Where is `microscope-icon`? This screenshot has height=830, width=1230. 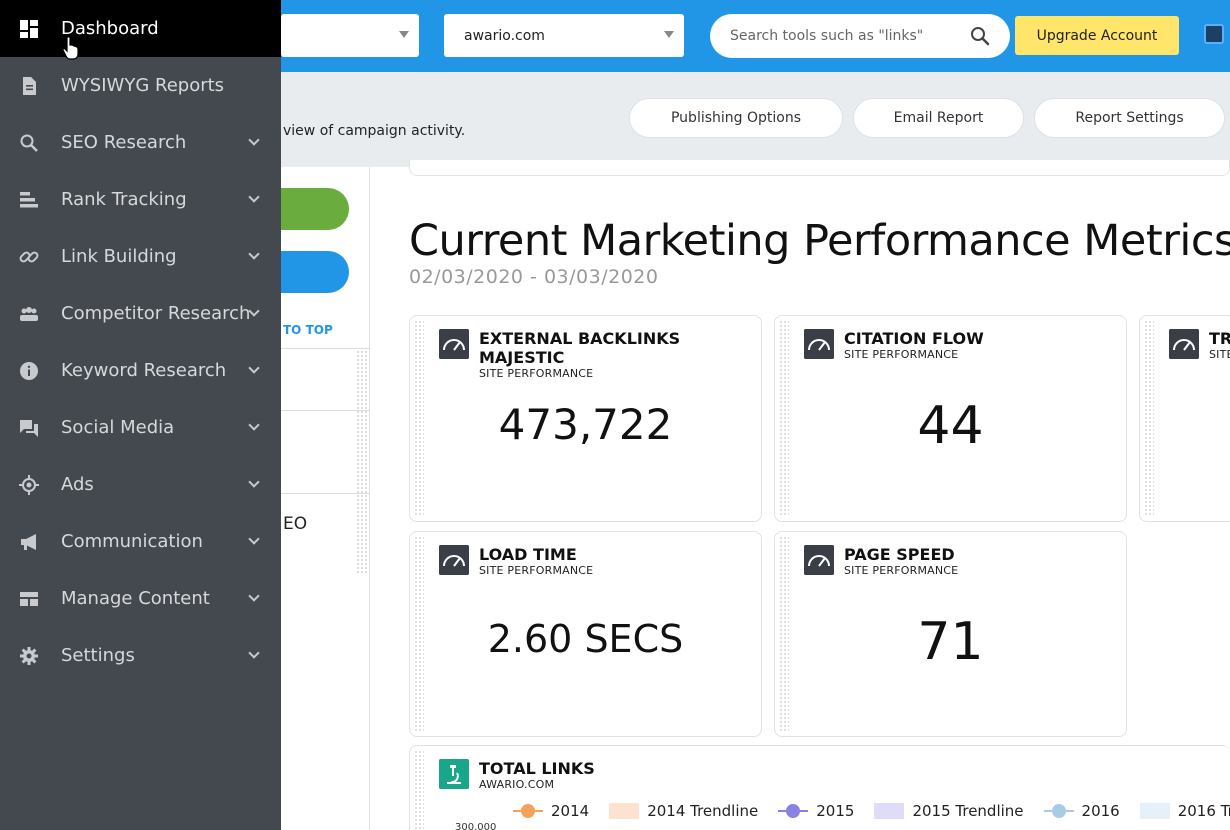 microscope-icon is located at coordinates (454, 774).